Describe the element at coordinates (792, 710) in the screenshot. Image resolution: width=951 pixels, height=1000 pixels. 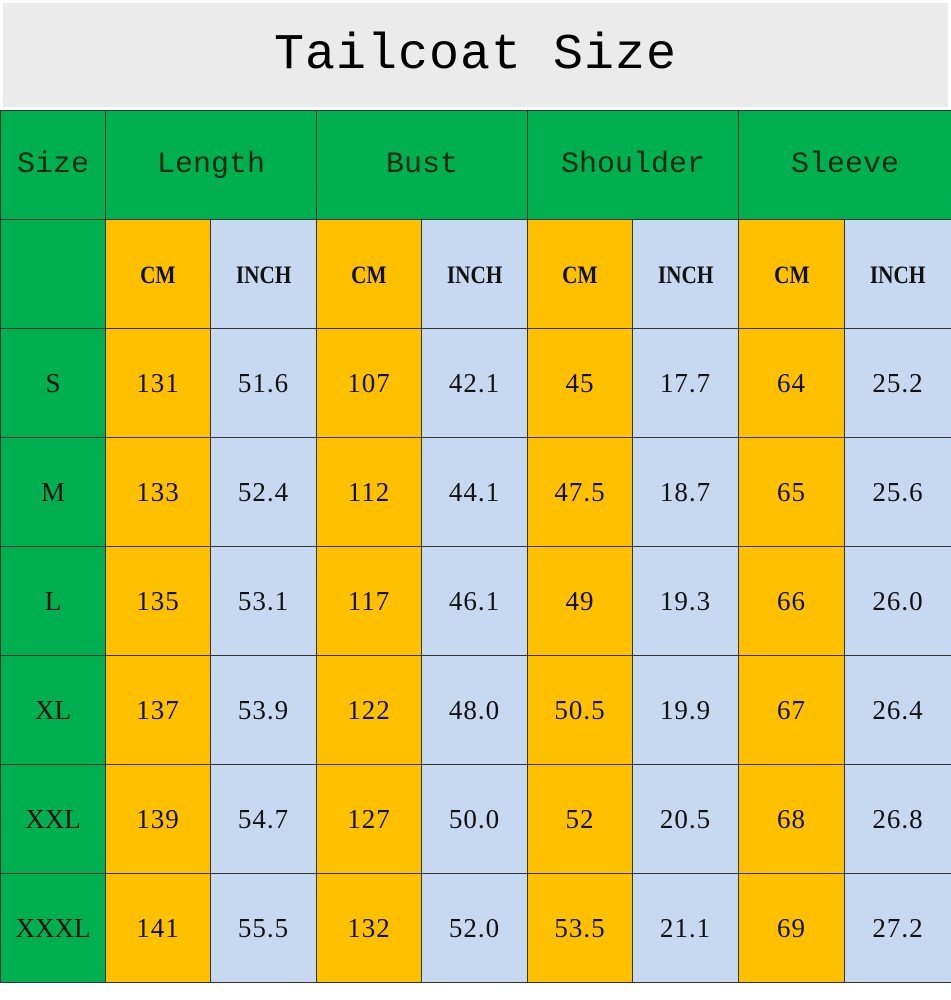
I see `cm-value: 67` at that location.